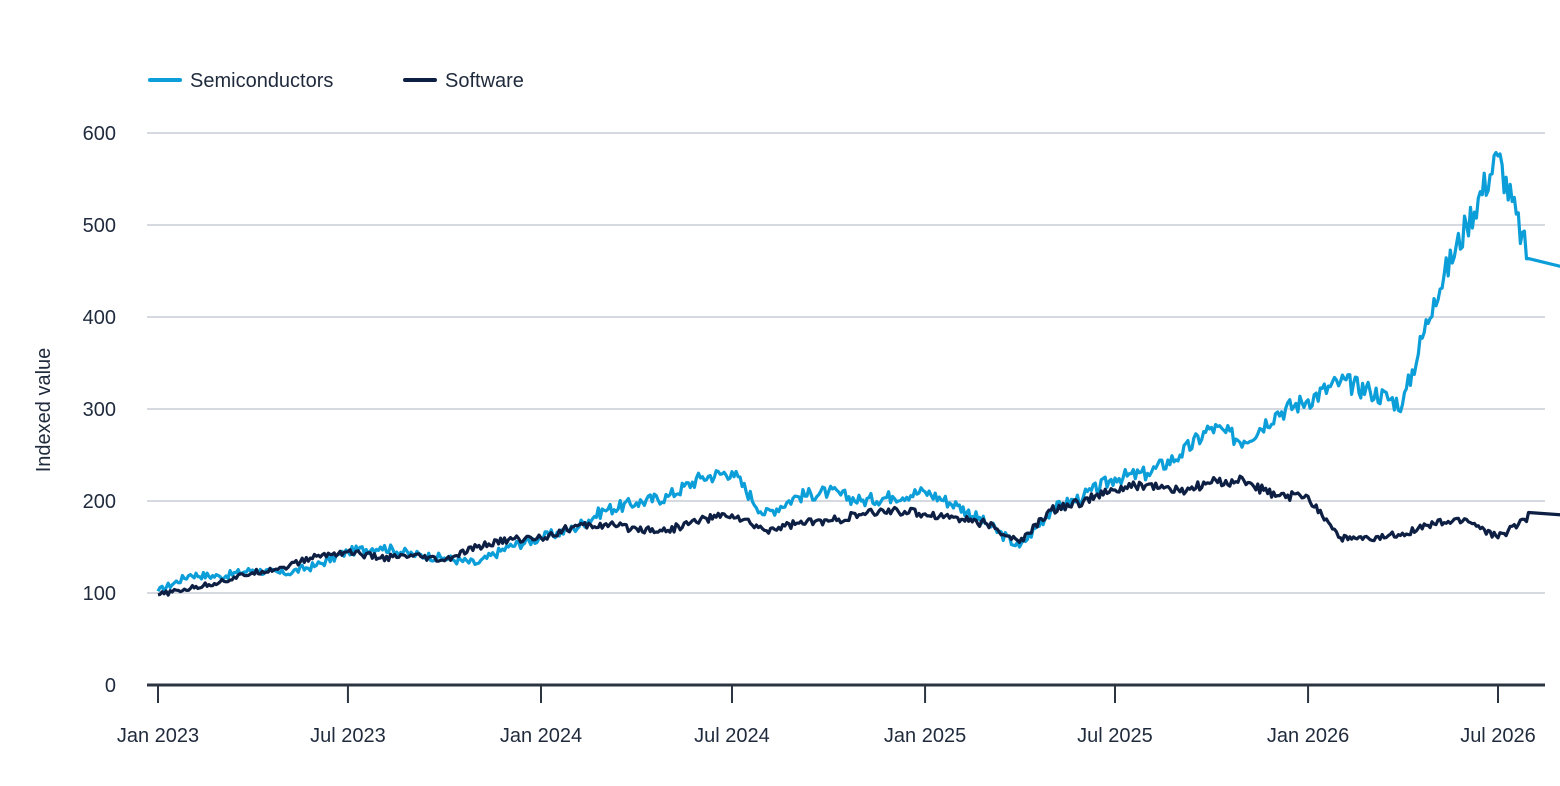 The width and height of the screenshot is (1560, 786). I want to click on x-tick-label: Jul 2024, so click(732, 736).